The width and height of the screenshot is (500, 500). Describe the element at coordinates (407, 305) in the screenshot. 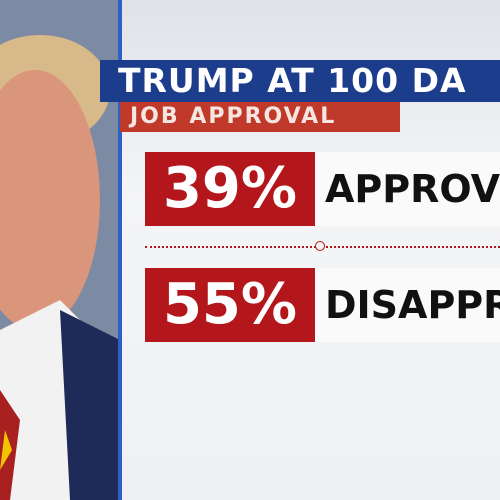

I see `result-label: DISAPPR` at that location.